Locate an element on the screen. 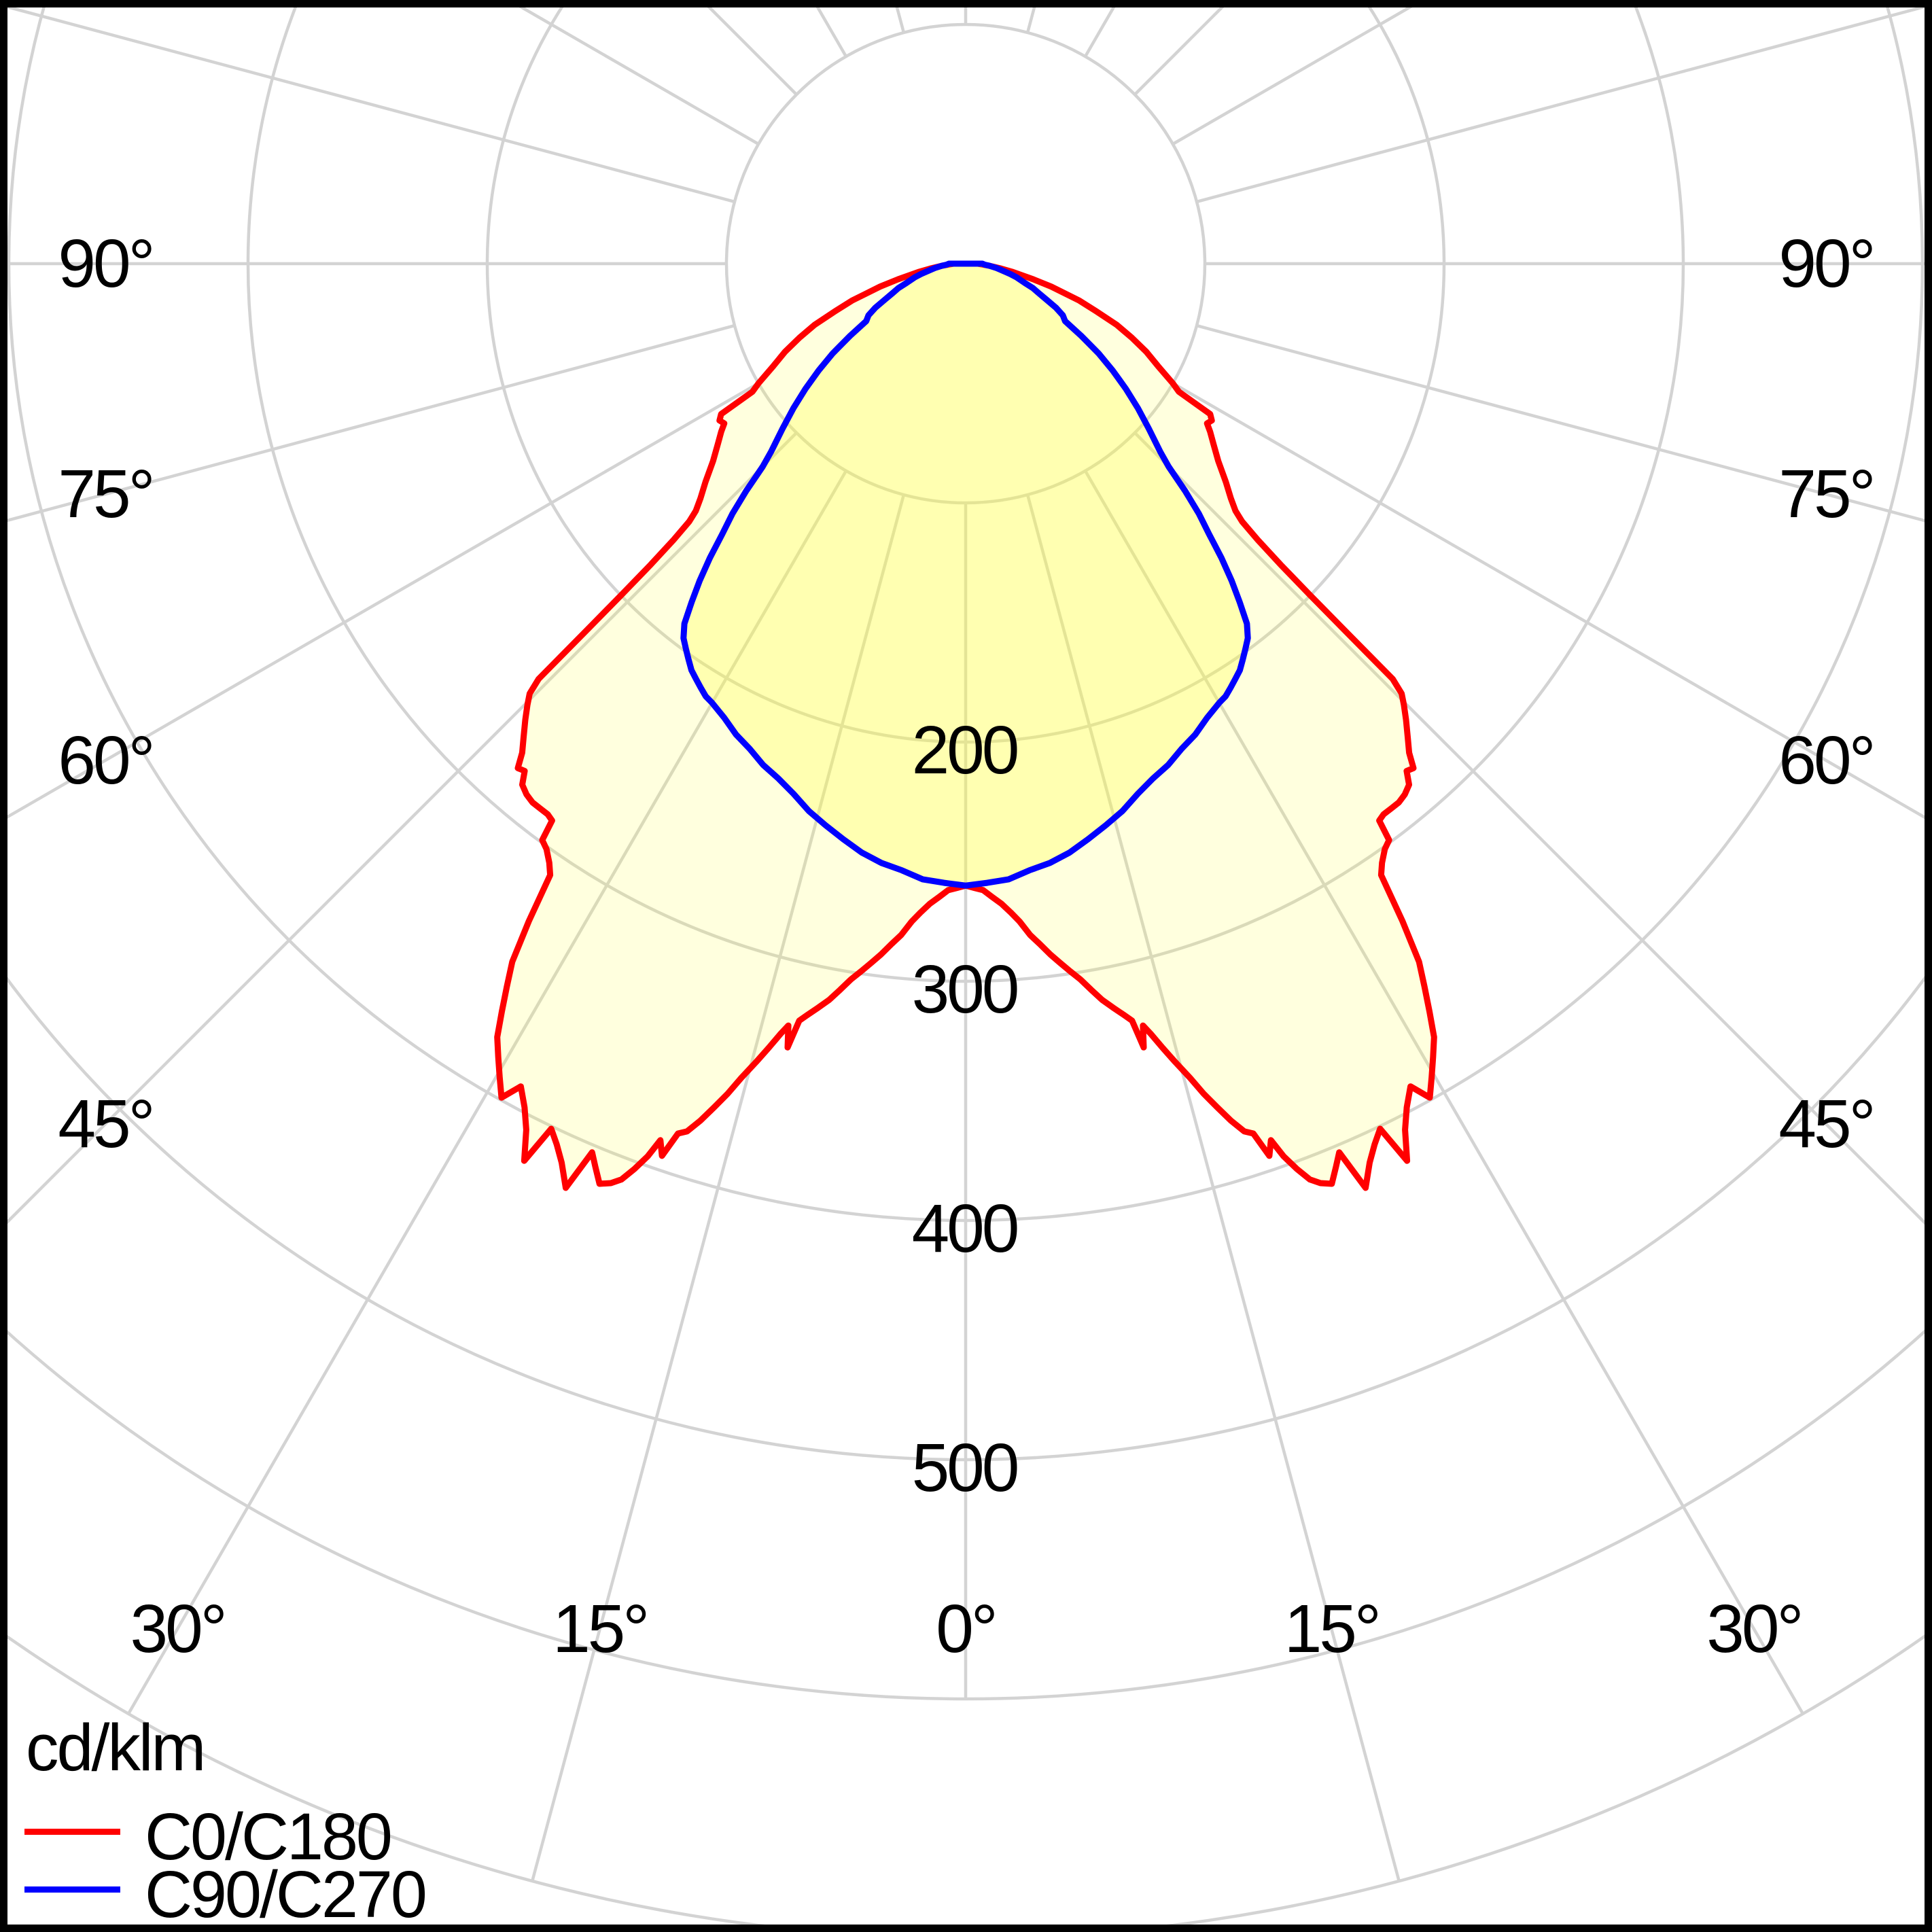 This screenshot has width=1932, height=1932. ring-label: 200 is located at coordinates (964, 750).